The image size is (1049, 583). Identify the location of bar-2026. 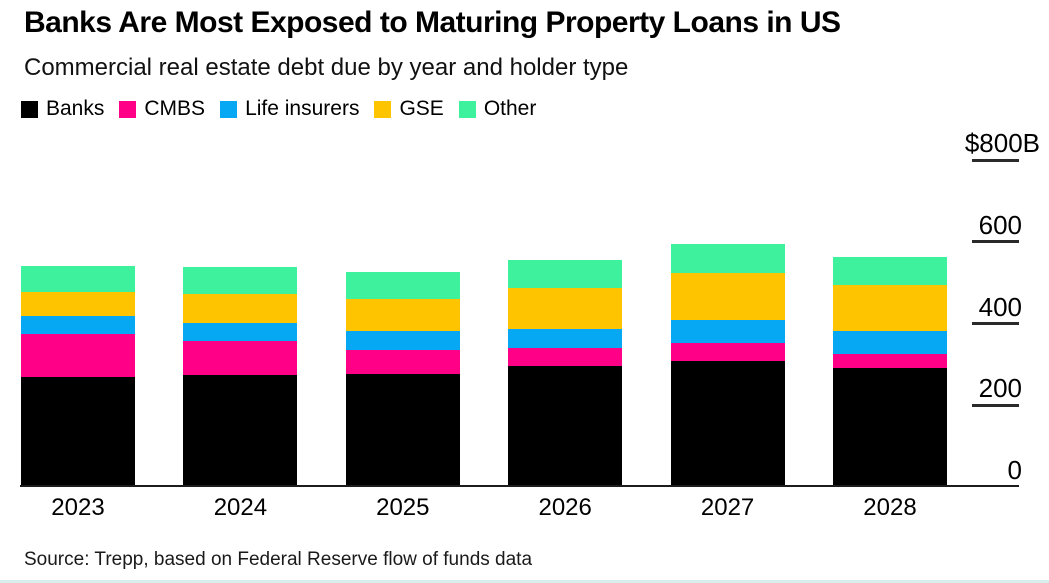
(565, 373).